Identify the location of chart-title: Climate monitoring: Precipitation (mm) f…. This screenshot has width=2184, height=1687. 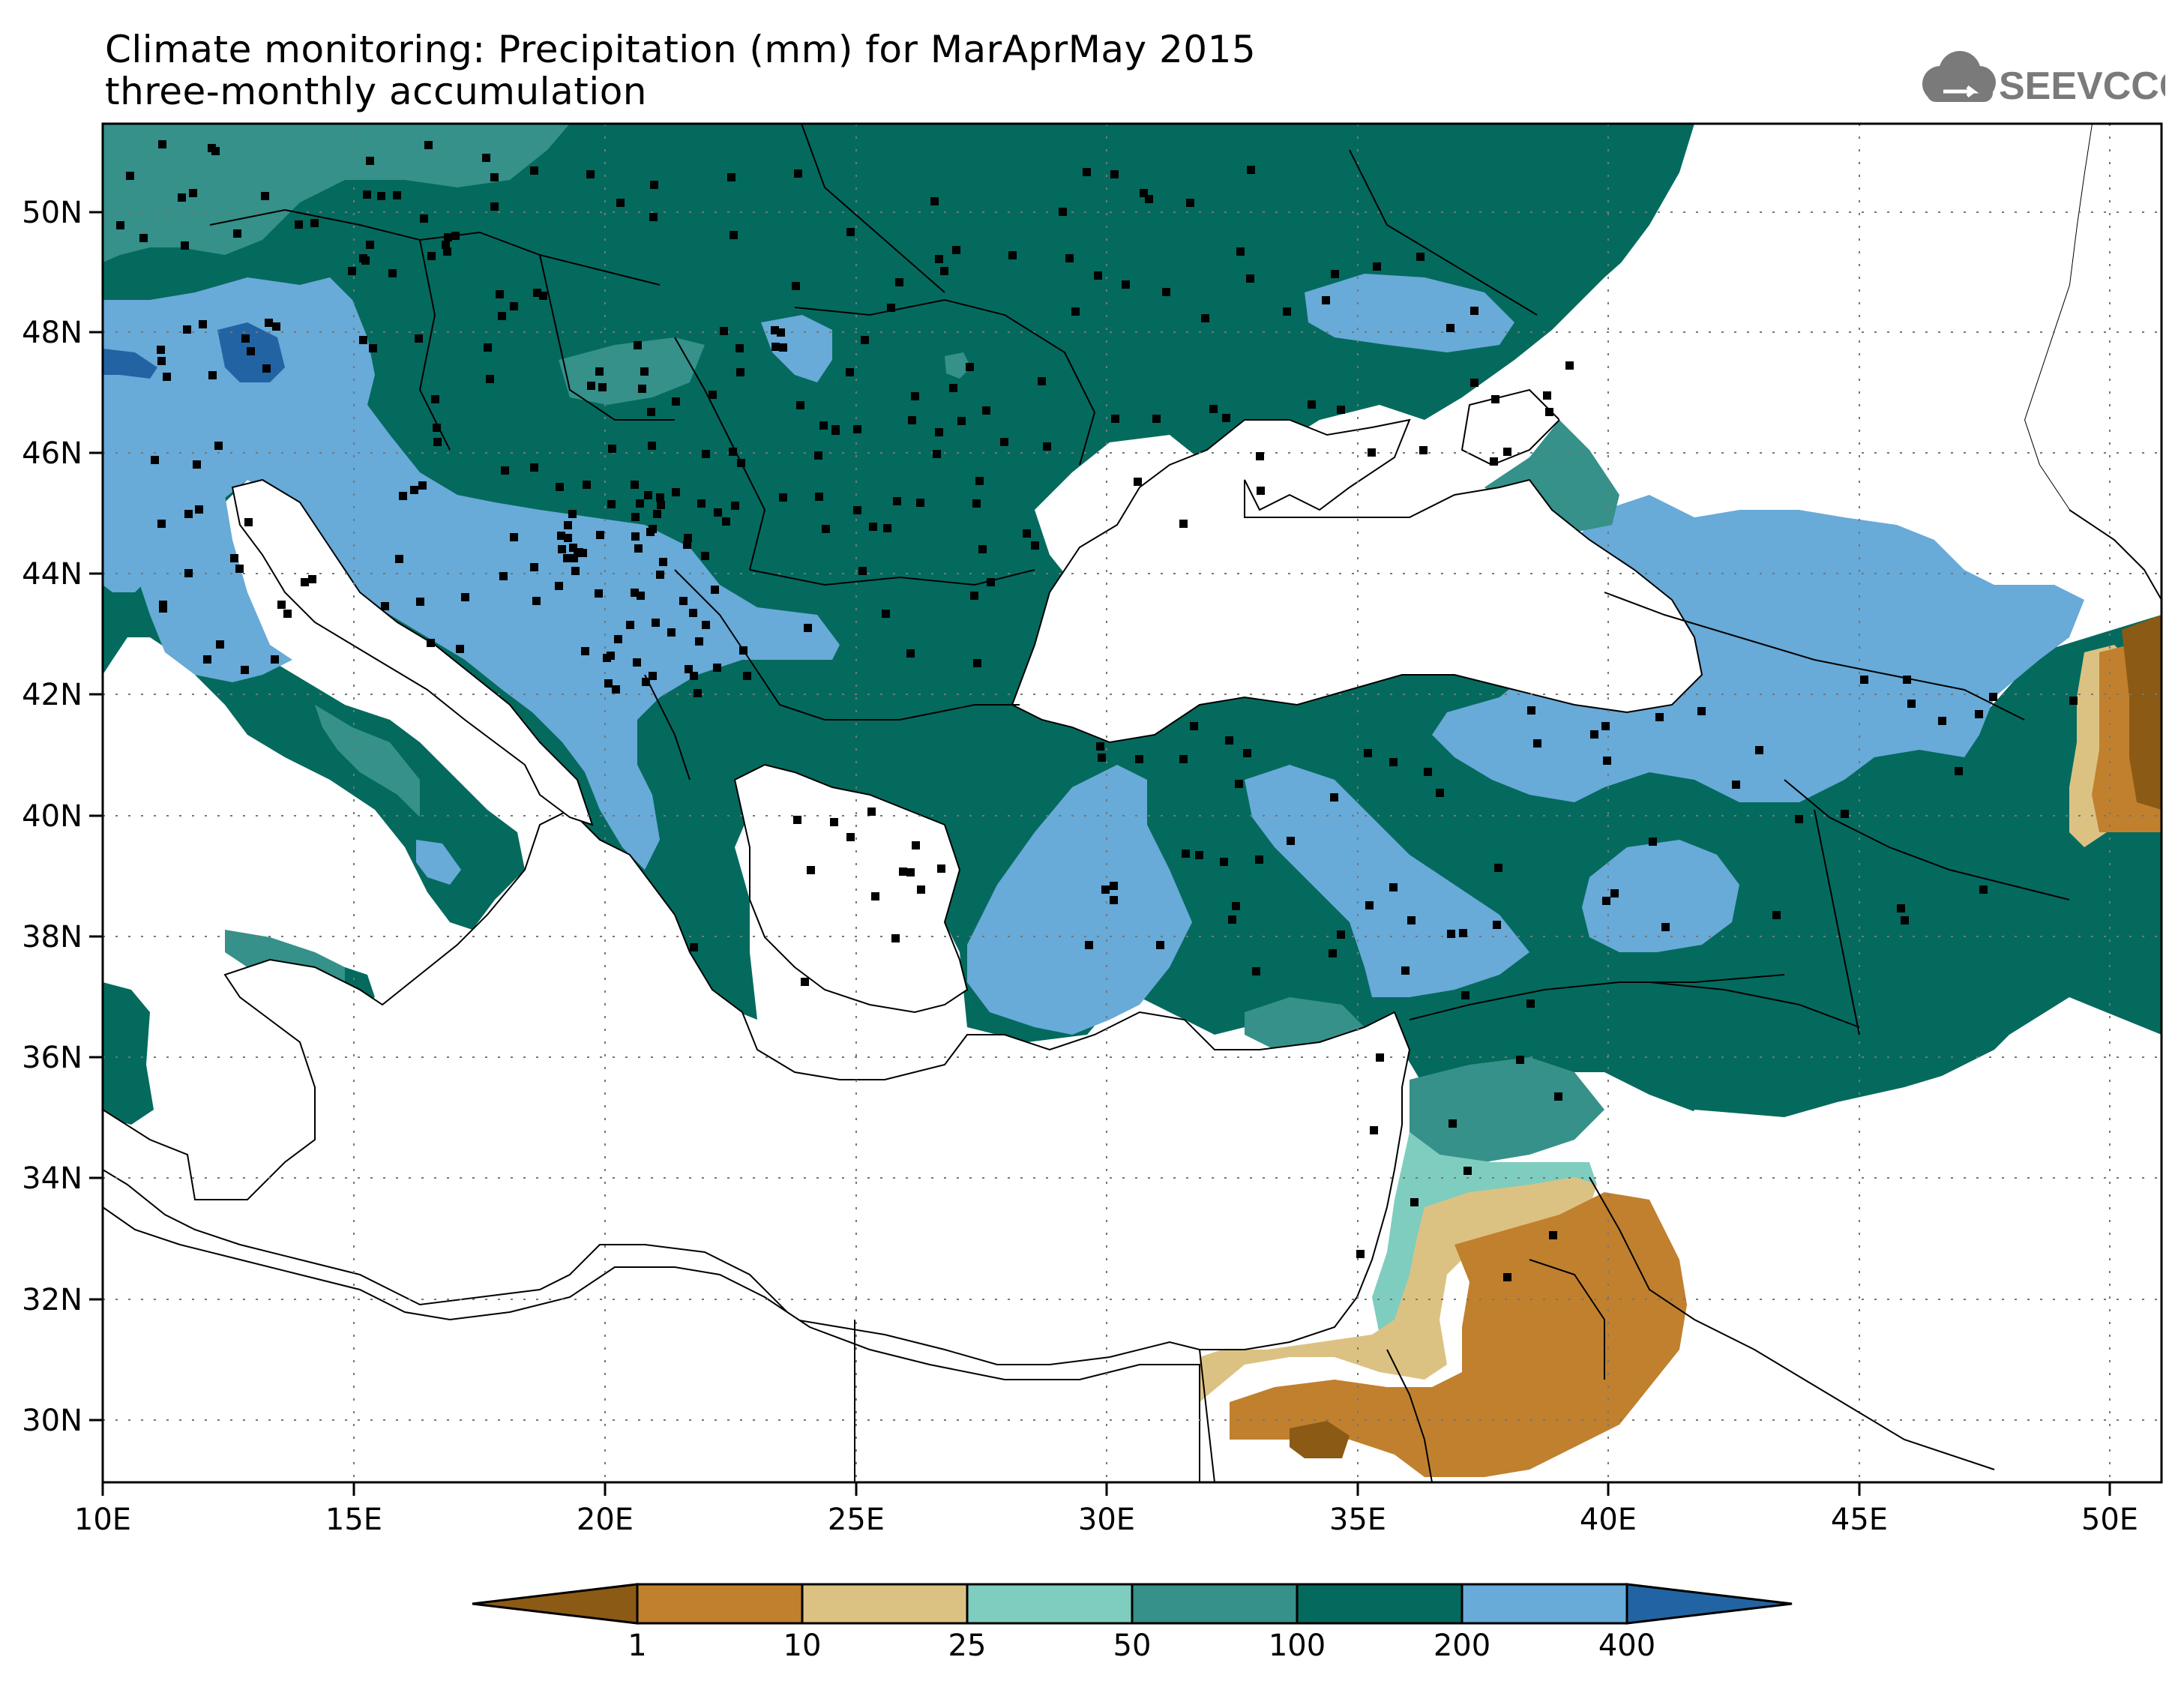
(681, 49).